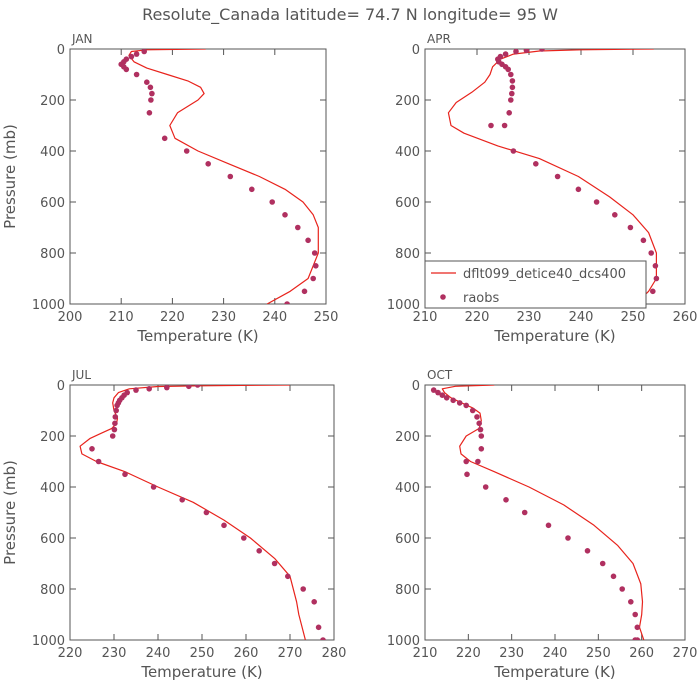 The height and width of the screenshot is (700, 700). I want to click on x-tick-label: 200, so click(70, 317).